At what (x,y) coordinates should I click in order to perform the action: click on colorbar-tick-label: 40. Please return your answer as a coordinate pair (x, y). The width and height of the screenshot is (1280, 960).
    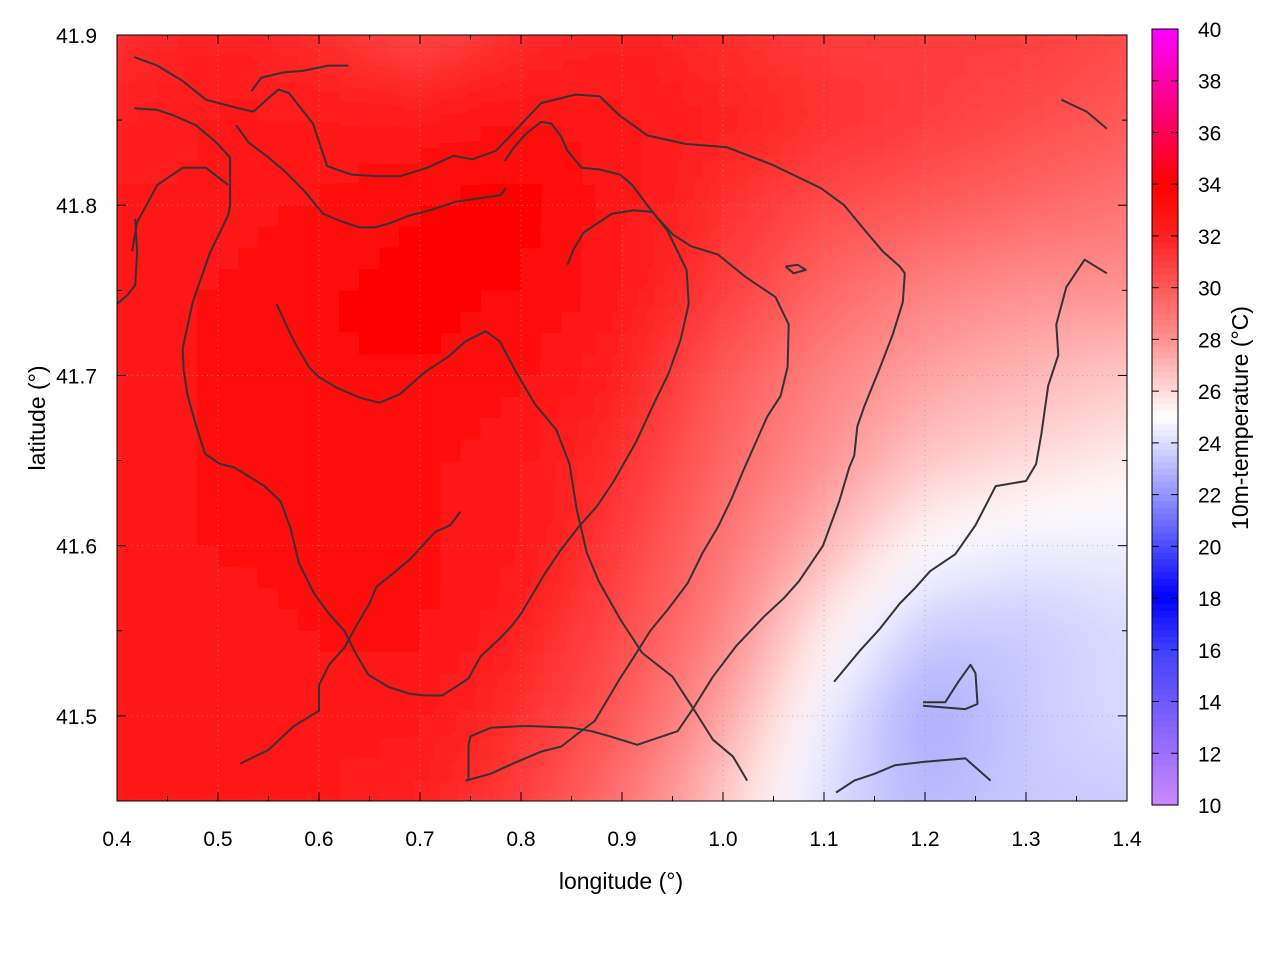
    Looking at the image, I should click on (1209, 30).